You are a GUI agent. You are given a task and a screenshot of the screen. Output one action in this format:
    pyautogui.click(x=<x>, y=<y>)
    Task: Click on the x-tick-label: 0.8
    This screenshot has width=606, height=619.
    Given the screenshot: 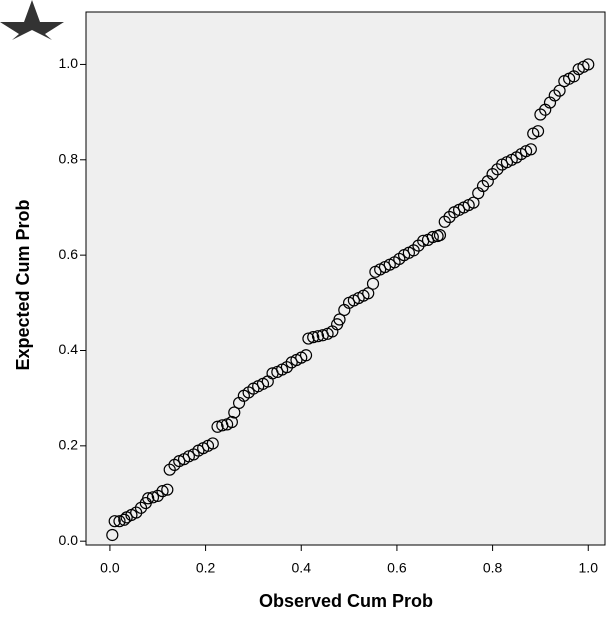 What is the action you would take?
    pyautogui.click(x=493, y=568)
    